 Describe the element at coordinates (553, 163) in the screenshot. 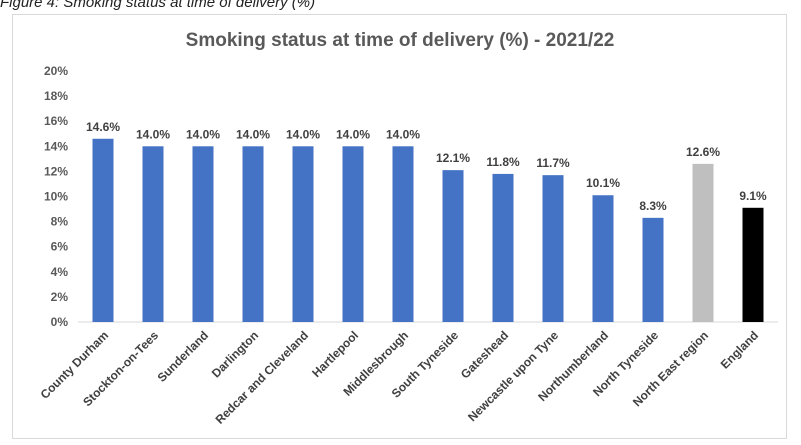

I see `data-label: 11.7%` at that location.